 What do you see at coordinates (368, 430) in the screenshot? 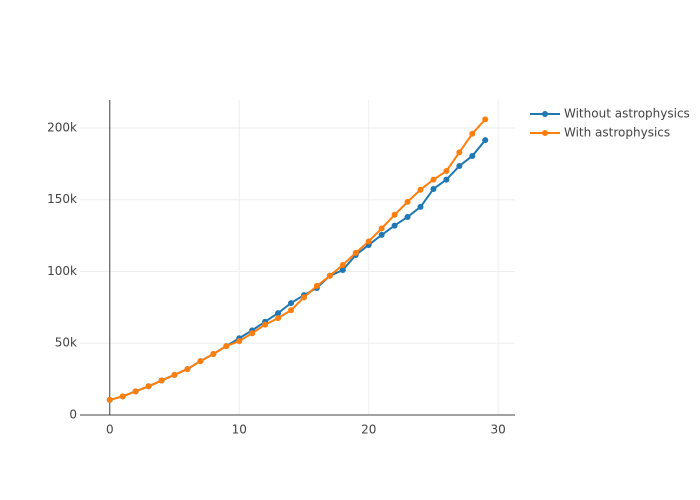
I see `x-tick-label: 20` at bounding box center [368, 430].